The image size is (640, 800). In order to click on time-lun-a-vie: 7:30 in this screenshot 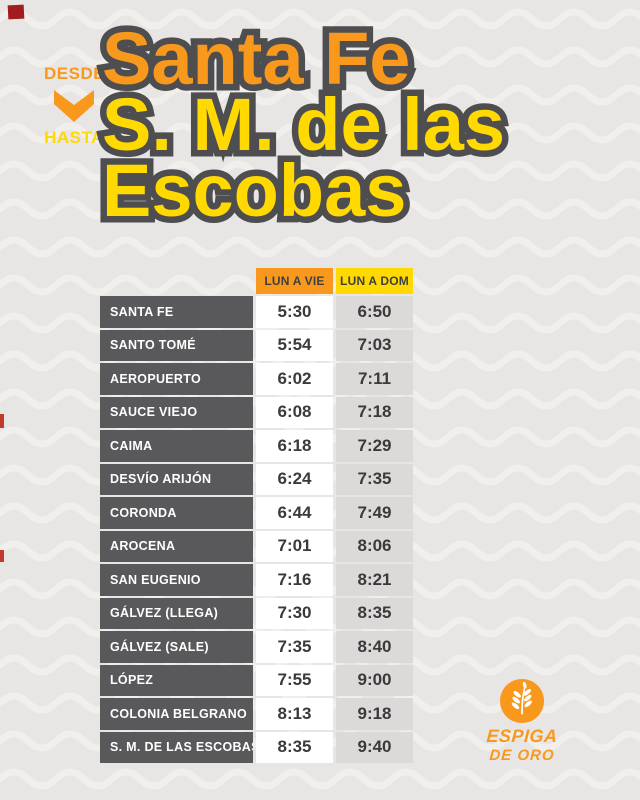, I will do `click(294, 613)`.